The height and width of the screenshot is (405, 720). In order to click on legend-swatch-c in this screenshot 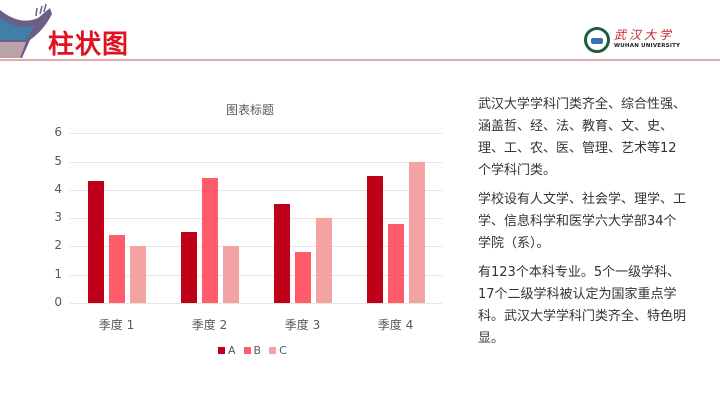, I will do `click(273, 350)`.